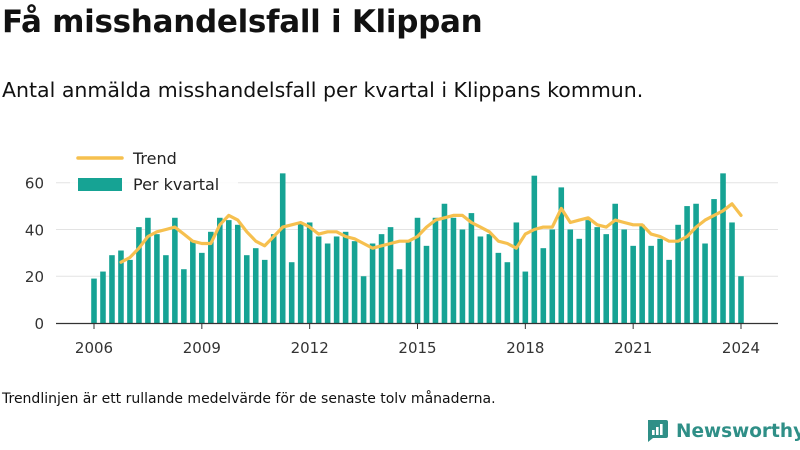 Image resolution: width=800 pixels, height=450 pixels. I want to click on legend-label-trend: Trend, so click(154, 158).